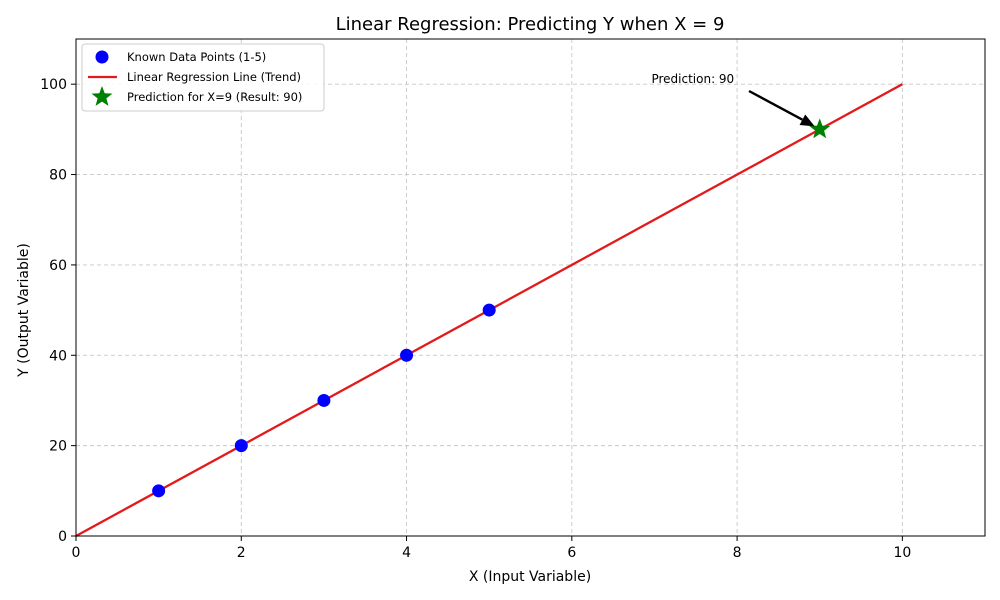  Describe the element at coordinates (196, 57) in the screenshot. I see `legend-entry-label: Known Data Points (1-5)` at that location.